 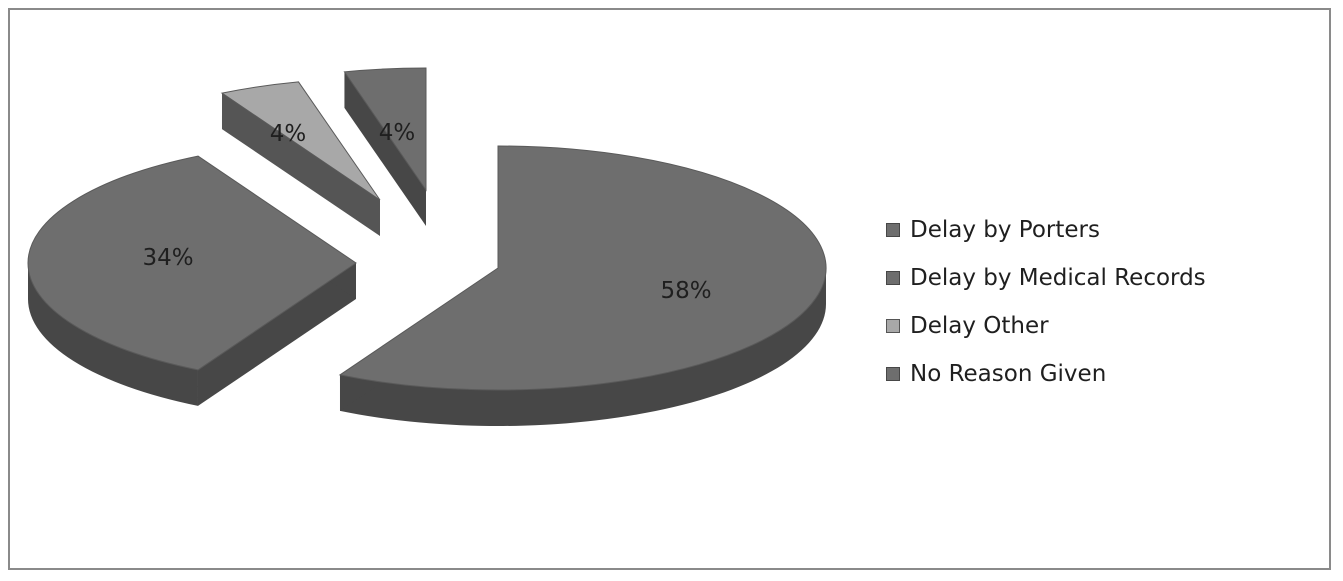 I want to click on legend-item-no-reason-given: No Reason Given, so click(x=1046, y=374).